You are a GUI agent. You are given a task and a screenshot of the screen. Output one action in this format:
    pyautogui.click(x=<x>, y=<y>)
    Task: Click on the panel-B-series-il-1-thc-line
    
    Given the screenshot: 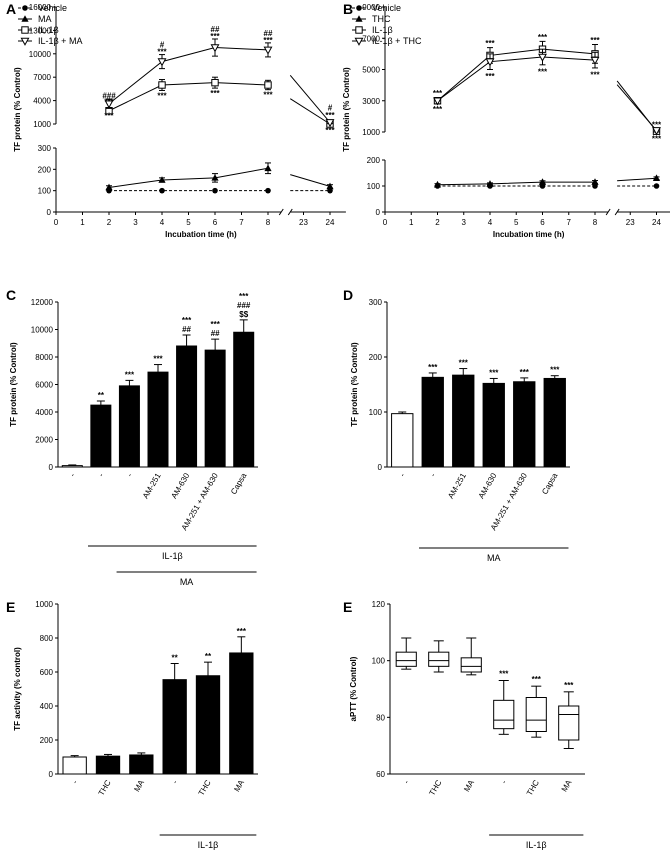 What is the action you would take?
    pyautogui.click(x=516, y=79)
    